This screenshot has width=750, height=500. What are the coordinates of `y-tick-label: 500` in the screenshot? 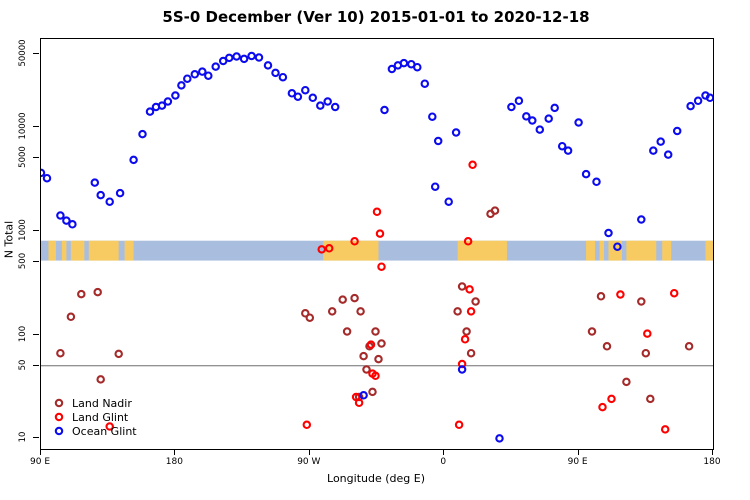 It's located at (23, 261).